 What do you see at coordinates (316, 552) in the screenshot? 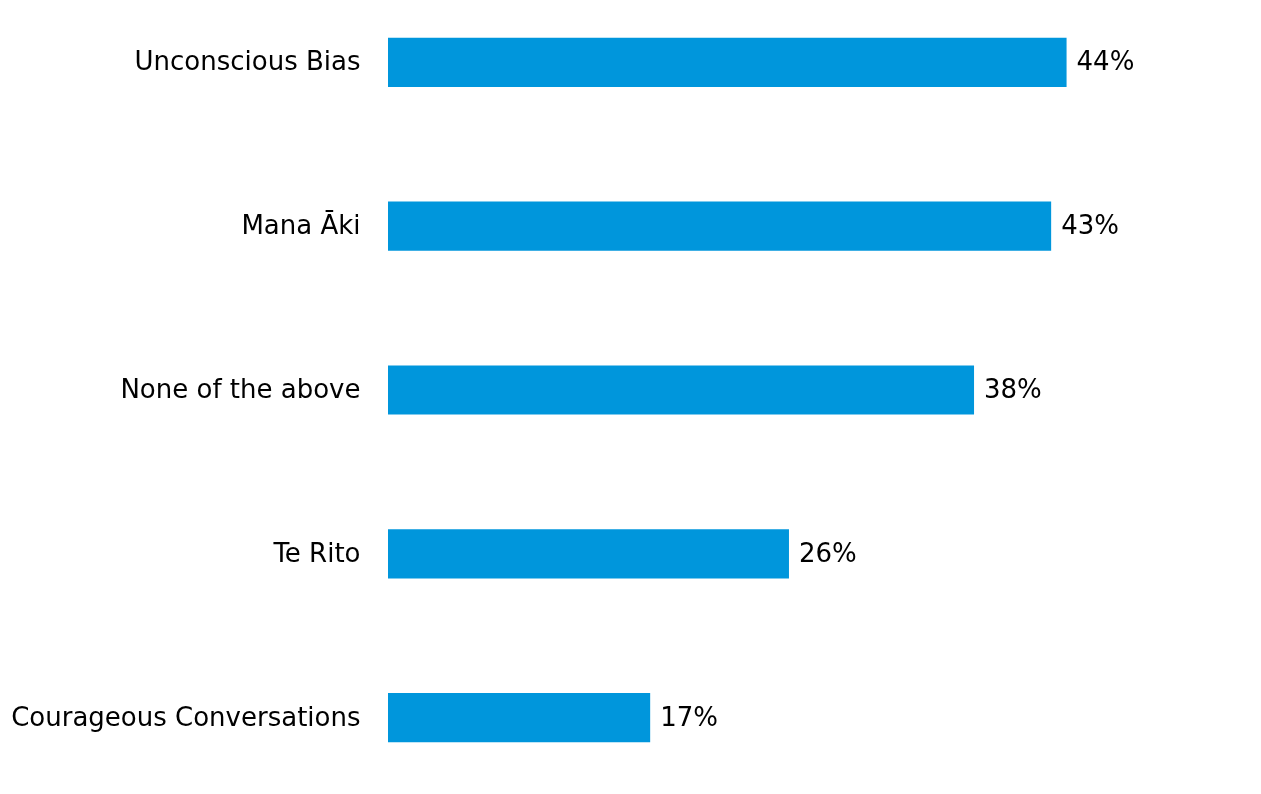
I see `y-tick-label: Te Rito` at bounding box center [316, 552].